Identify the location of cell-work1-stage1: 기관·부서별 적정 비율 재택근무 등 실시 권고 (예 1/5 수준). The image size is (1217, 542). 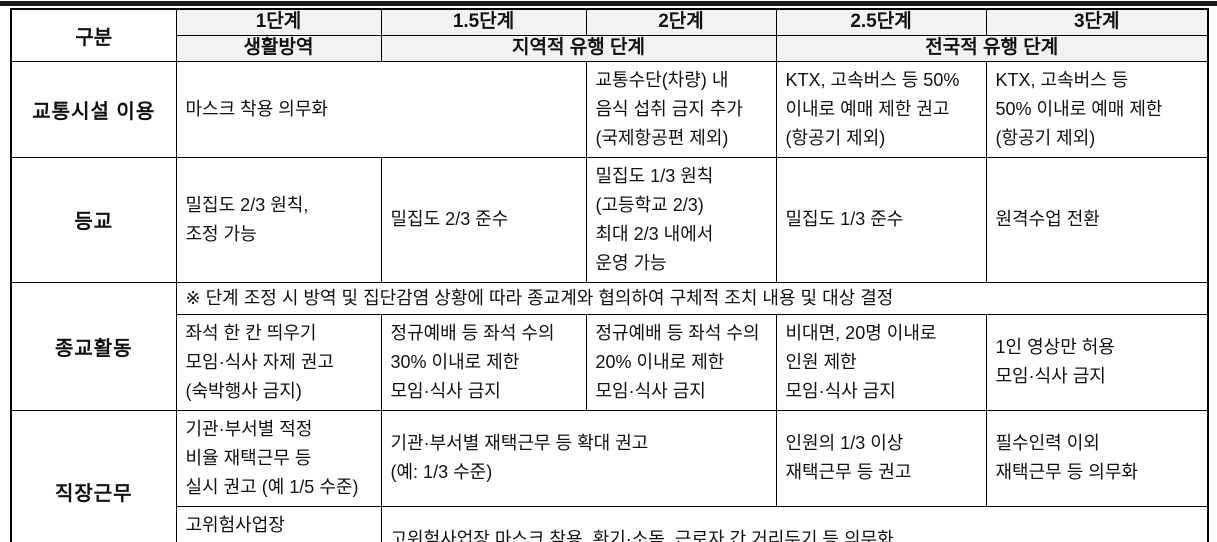
(278, 458).